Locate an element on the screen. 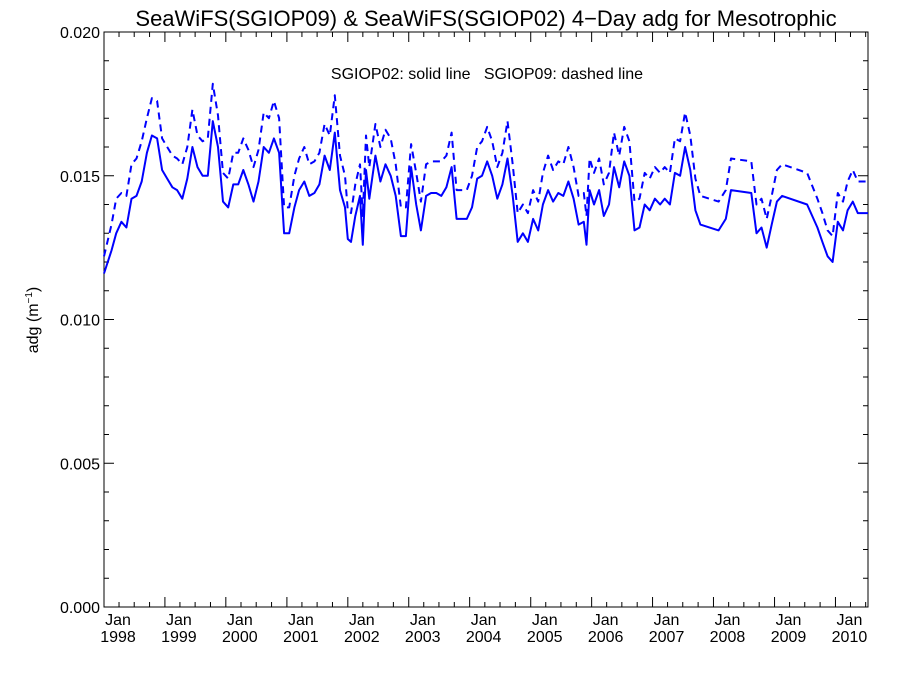 The image size is (900, 680). y-axis-label: adg (m−1) is located at coordinates (33, 320).